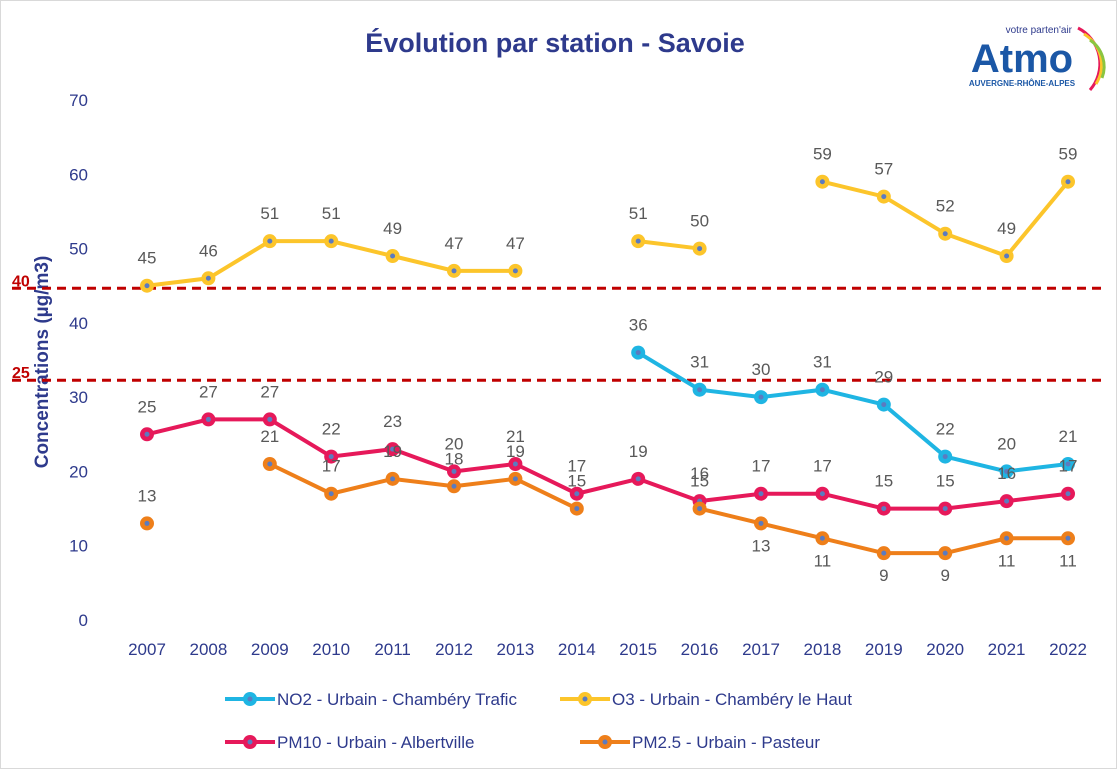  Describe the element at coordinates (638, 325) in the screenshot. I see `data-label: 36` at that location.